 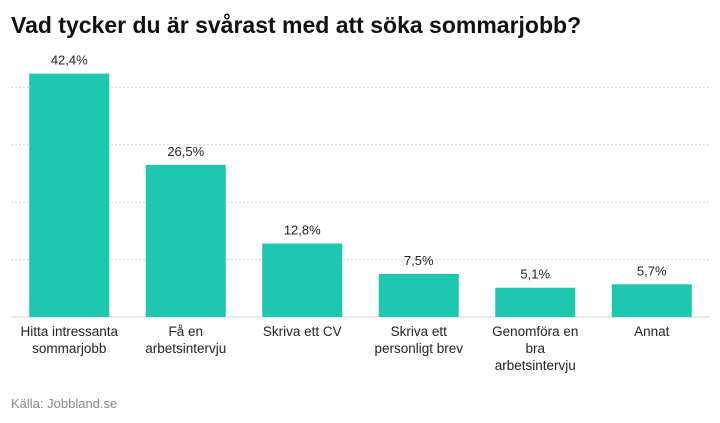 What do you see at coordinates (186, 340) in the screenshot?
I see `x-tick-label: Få en arbetsintervju` at bounding box center [186, 340].